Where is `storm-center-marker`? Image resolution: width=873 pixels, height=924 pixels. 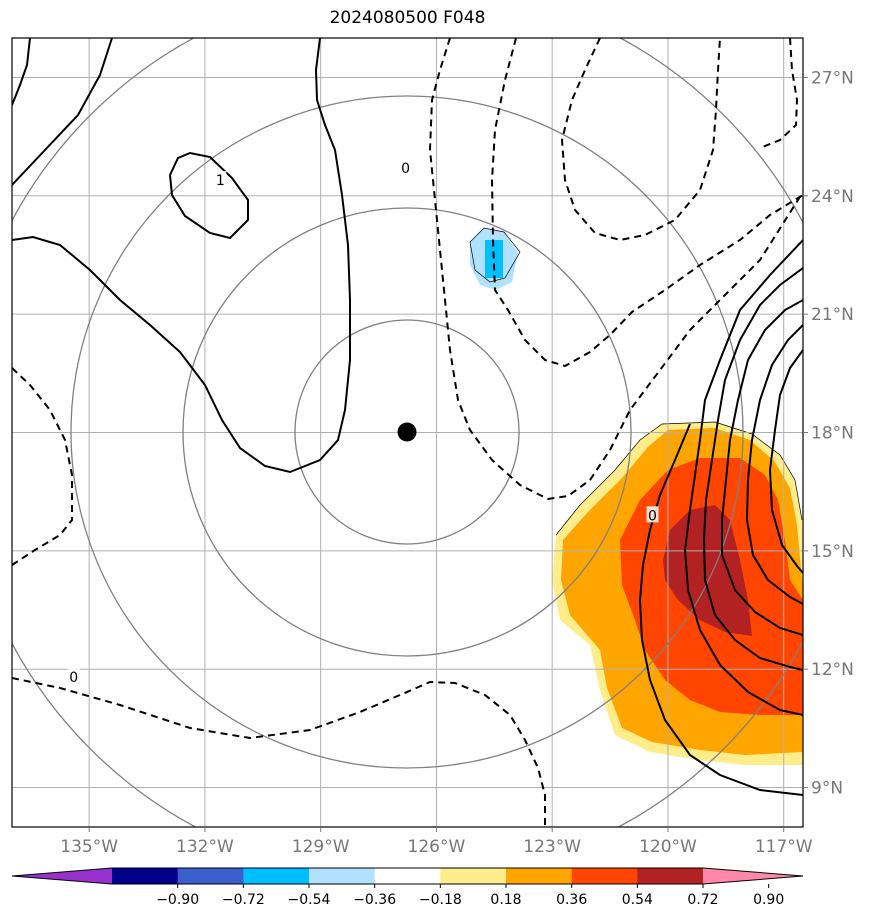 storm-center-marker is located at coordinates (407, 432).